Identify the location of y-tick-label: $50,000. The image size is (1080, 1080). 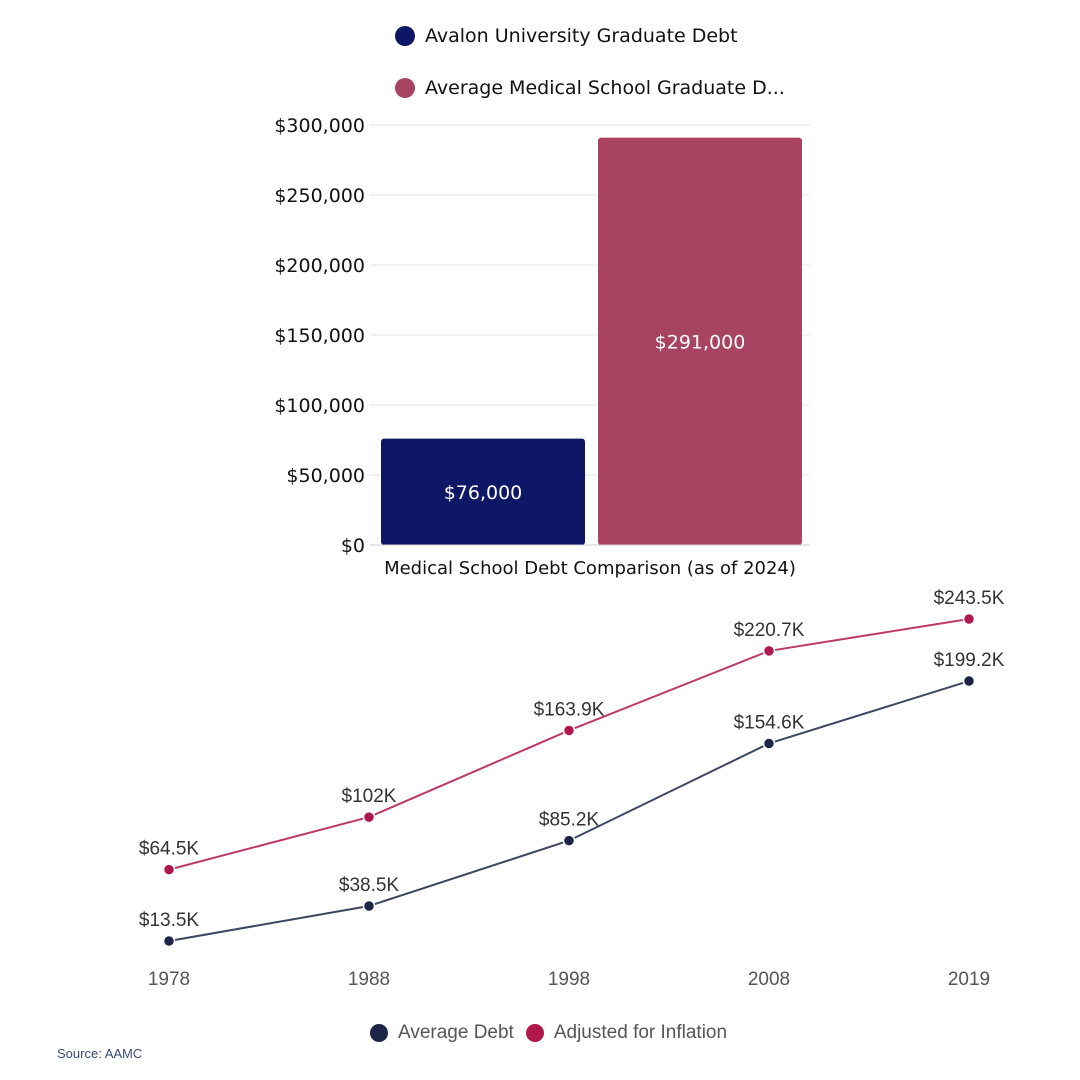
(325, 476).